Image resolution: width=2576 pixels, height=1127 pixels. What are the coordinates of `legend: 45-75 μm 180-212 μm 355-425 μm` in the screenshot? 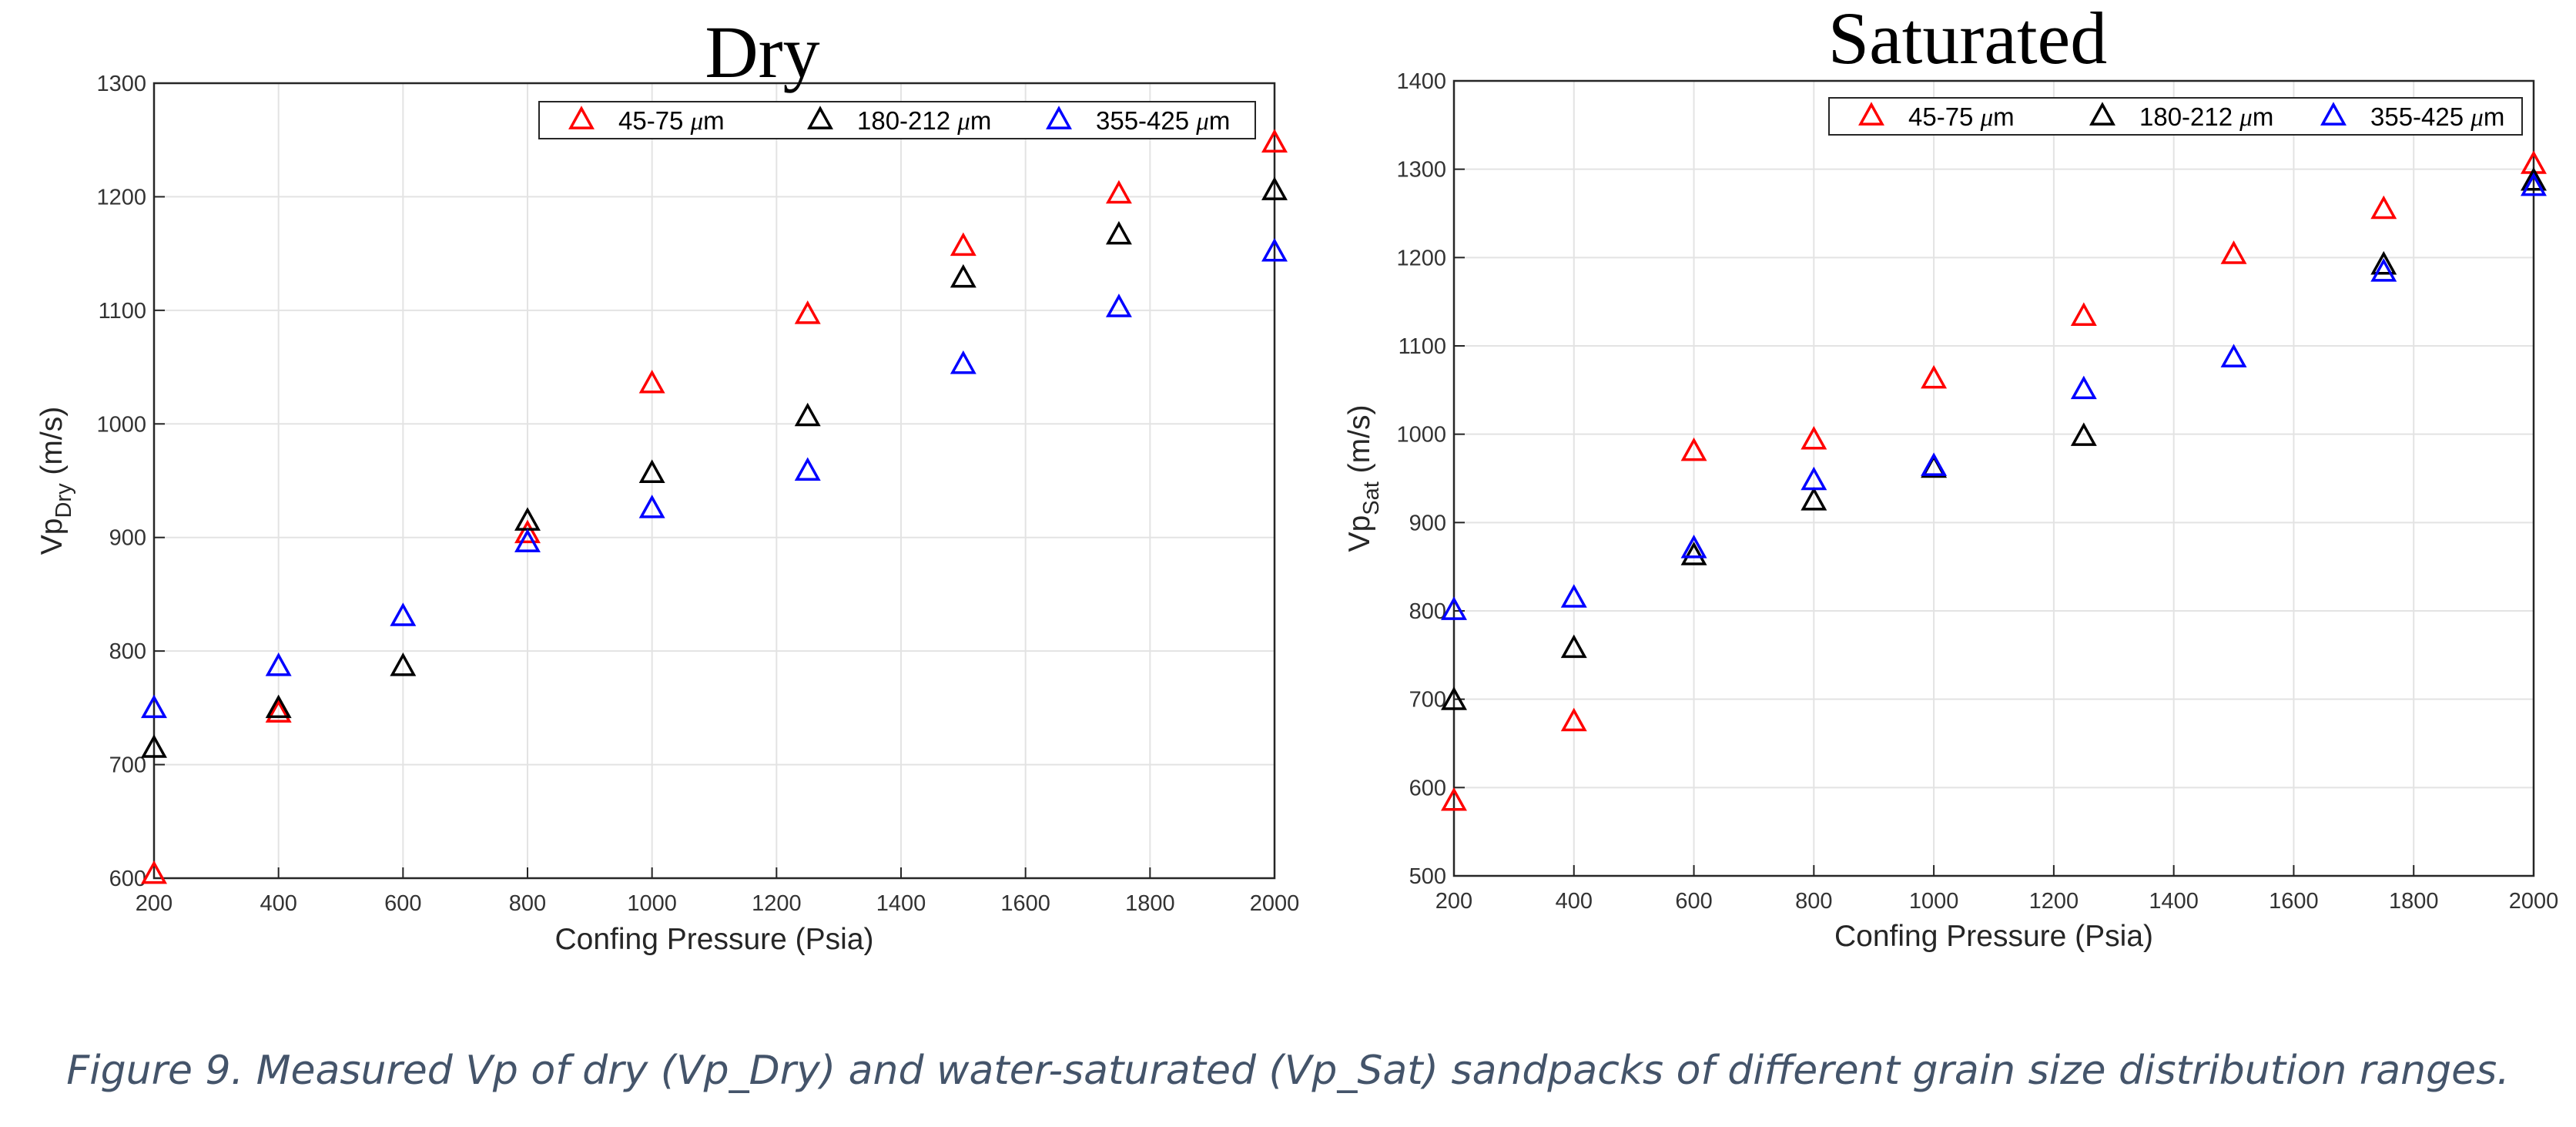 It's located at (897, 120).